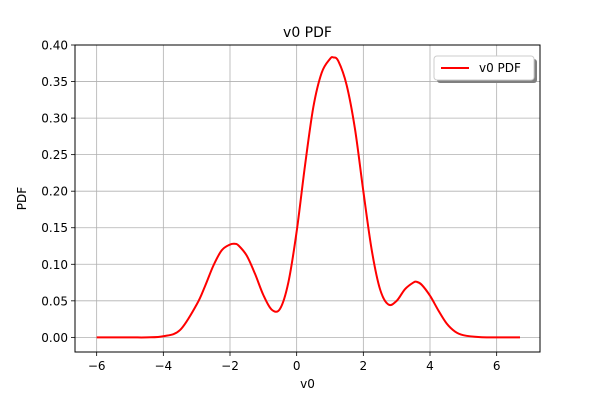 The height and width of the screenshot is (400, 600). I want to click on x-tick-label: −6, so click(97, 366).